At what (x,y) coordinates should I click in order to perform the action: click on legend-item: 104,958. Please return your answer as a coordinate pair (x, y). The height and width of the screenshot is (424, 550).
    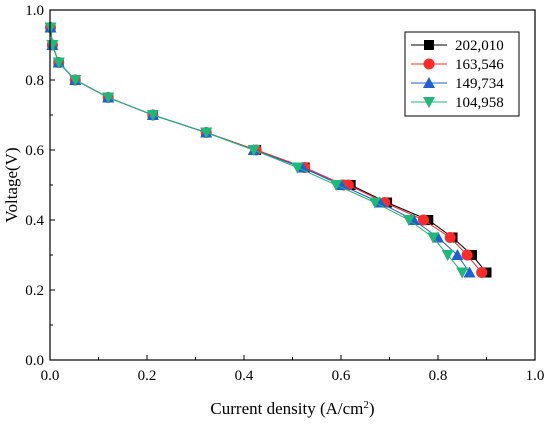
    Looking at the image, I should click on (457, 103).